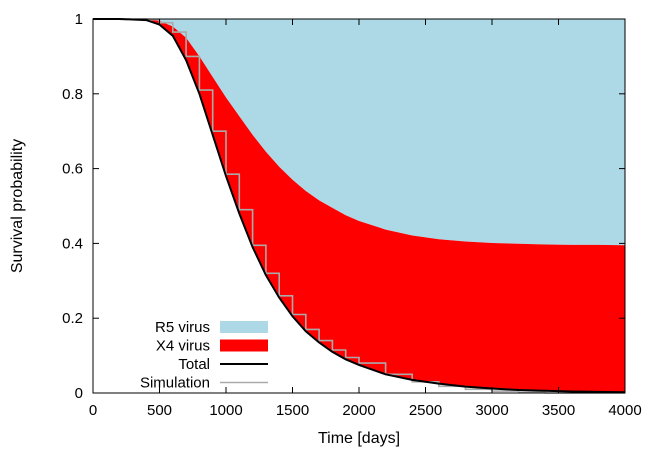 This screenshot has height=449, width=650. I want to click on x-tick-label: 1000, so click(225, 410).